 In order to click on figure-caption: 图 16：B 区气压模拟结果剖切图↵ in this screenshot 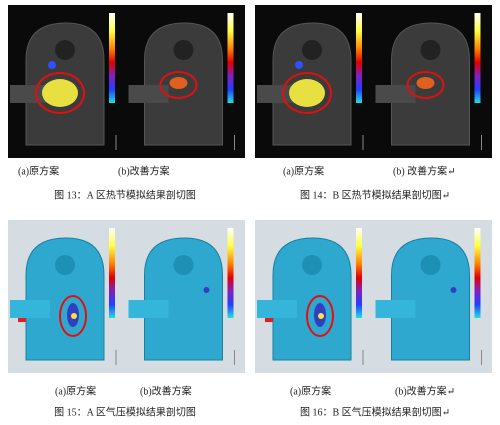, I will do `click(375, 411)`.